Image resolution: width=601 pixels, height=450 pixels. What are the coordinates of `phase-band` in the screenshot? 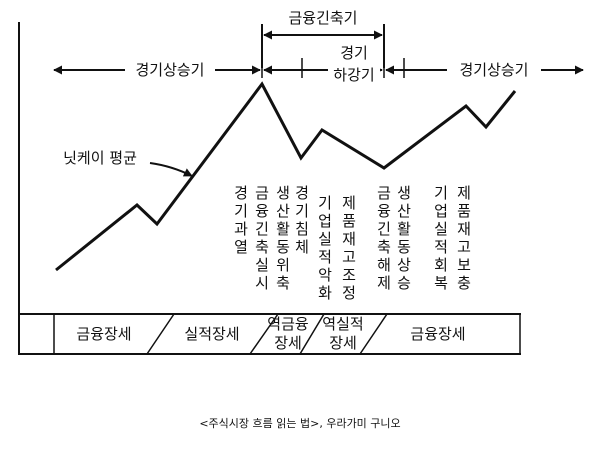 It's located at (270, 334).